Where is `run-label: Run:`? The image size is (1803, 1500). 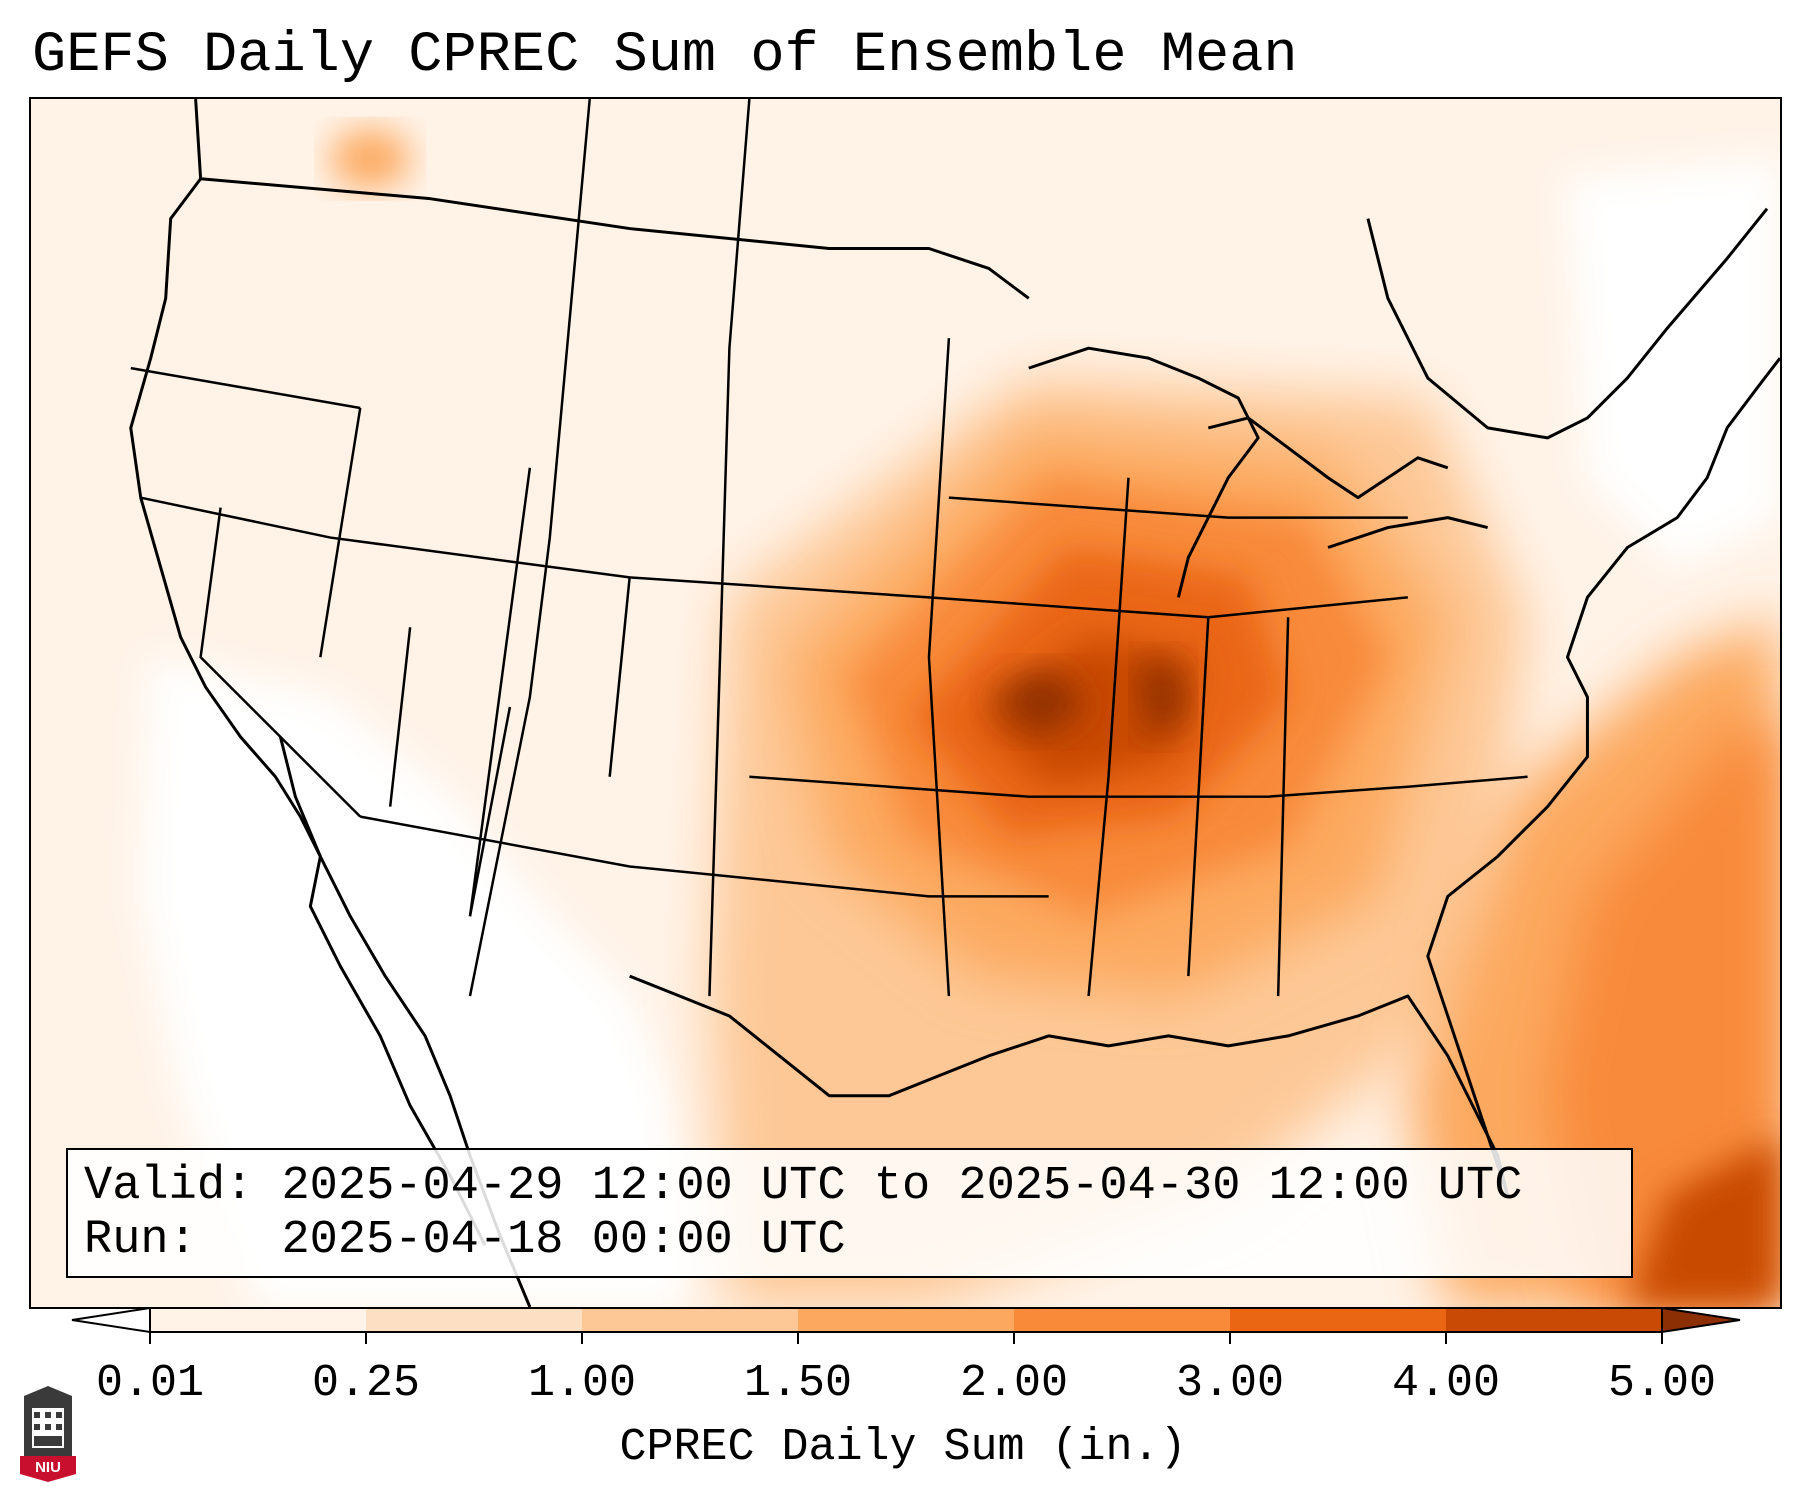 run-label: Run: is located at coordinates (140, 1240).